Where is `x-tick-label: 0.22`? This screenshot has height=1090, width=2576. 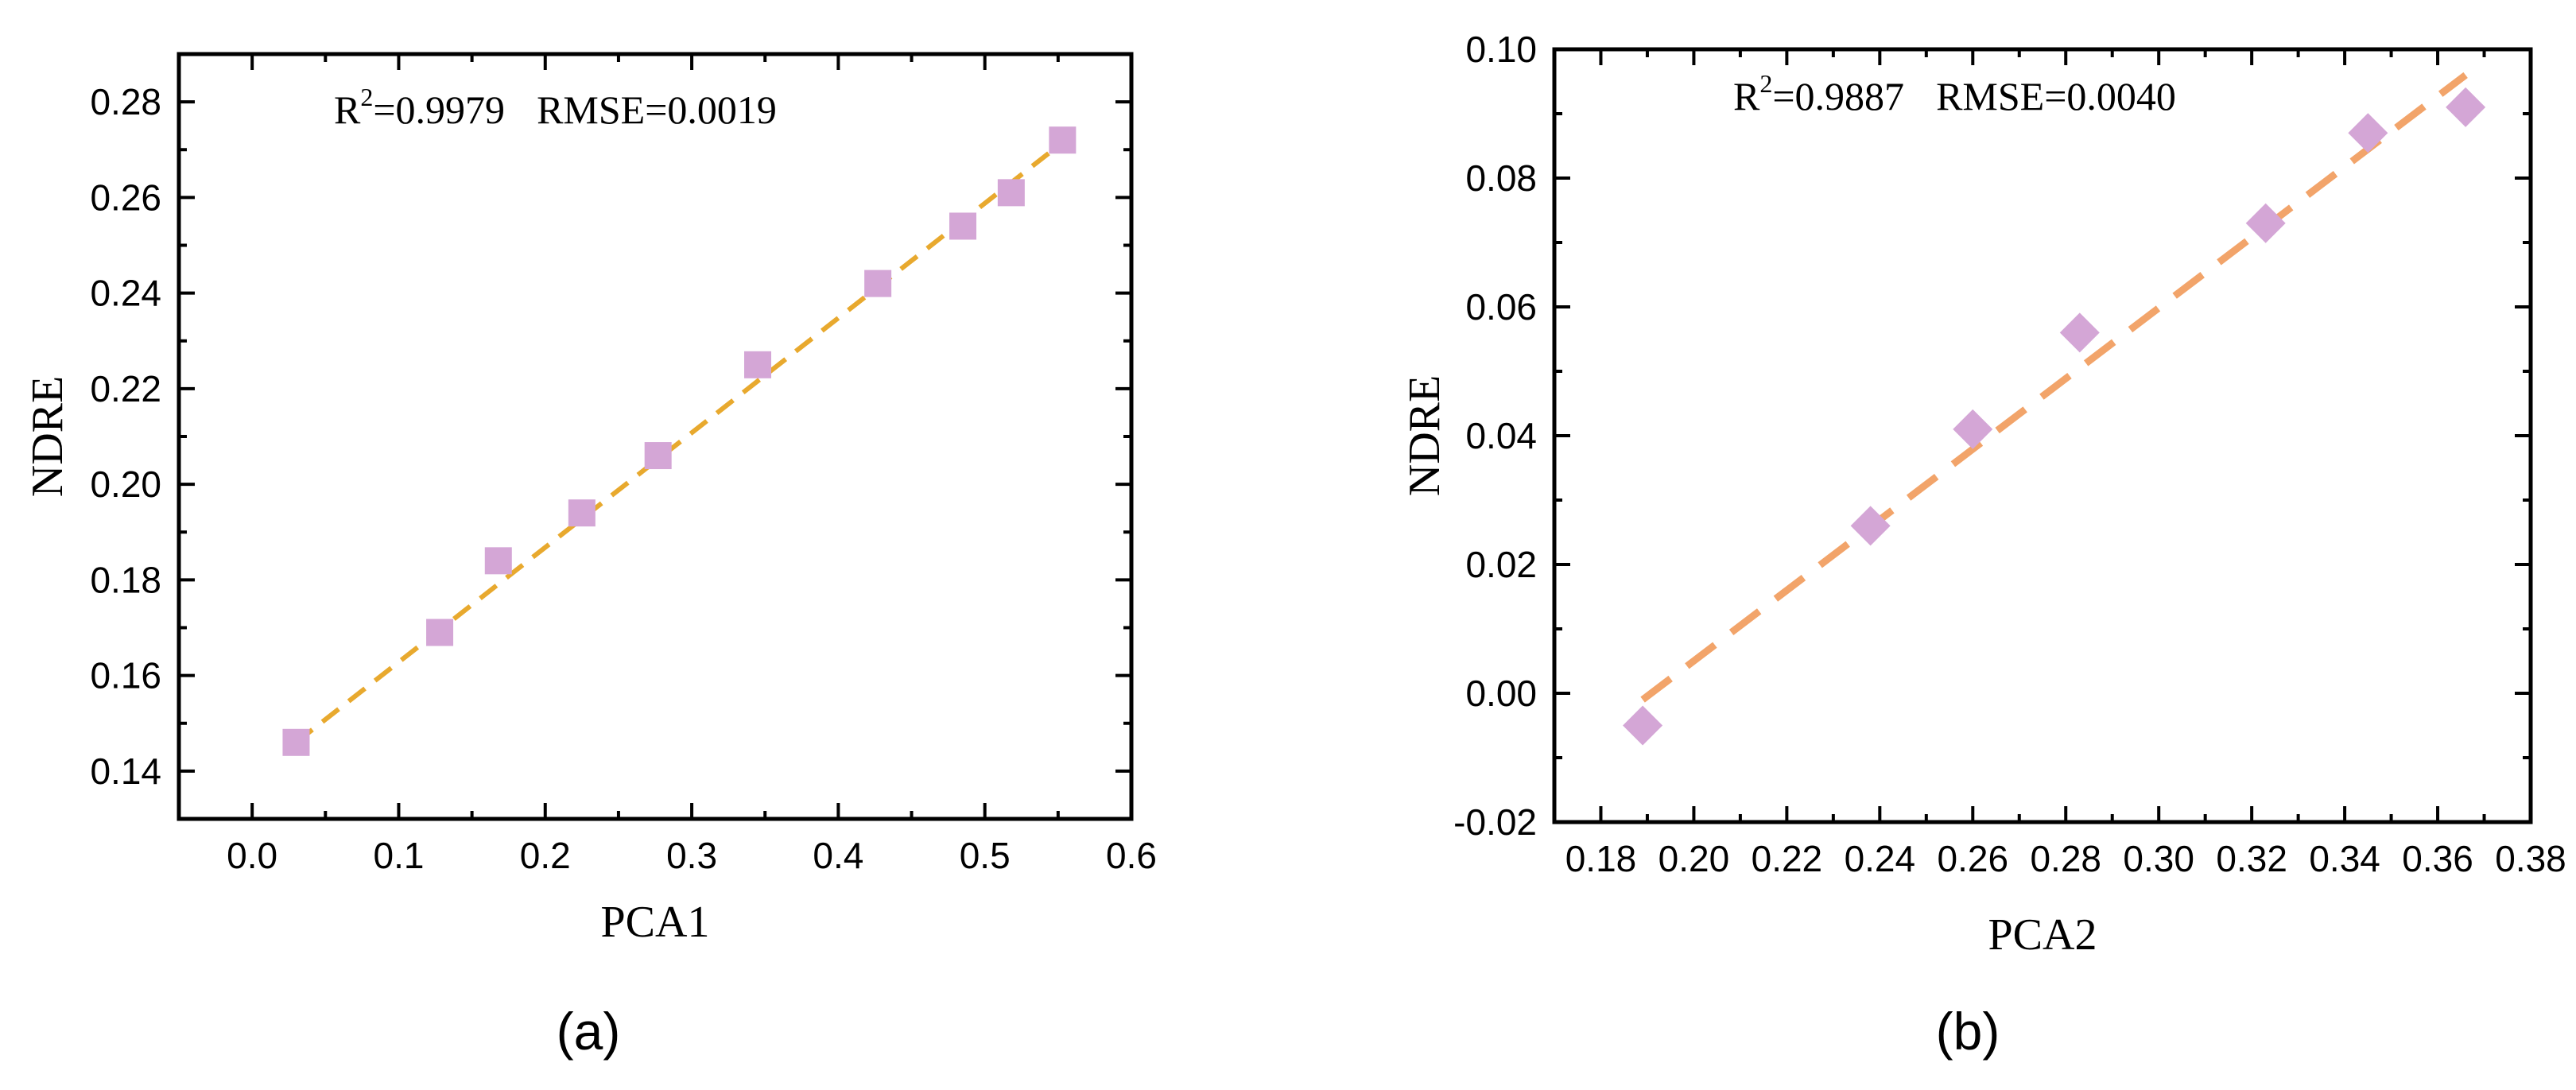
x-tick-label: 0.22 is located at coordinates (1787, 858).